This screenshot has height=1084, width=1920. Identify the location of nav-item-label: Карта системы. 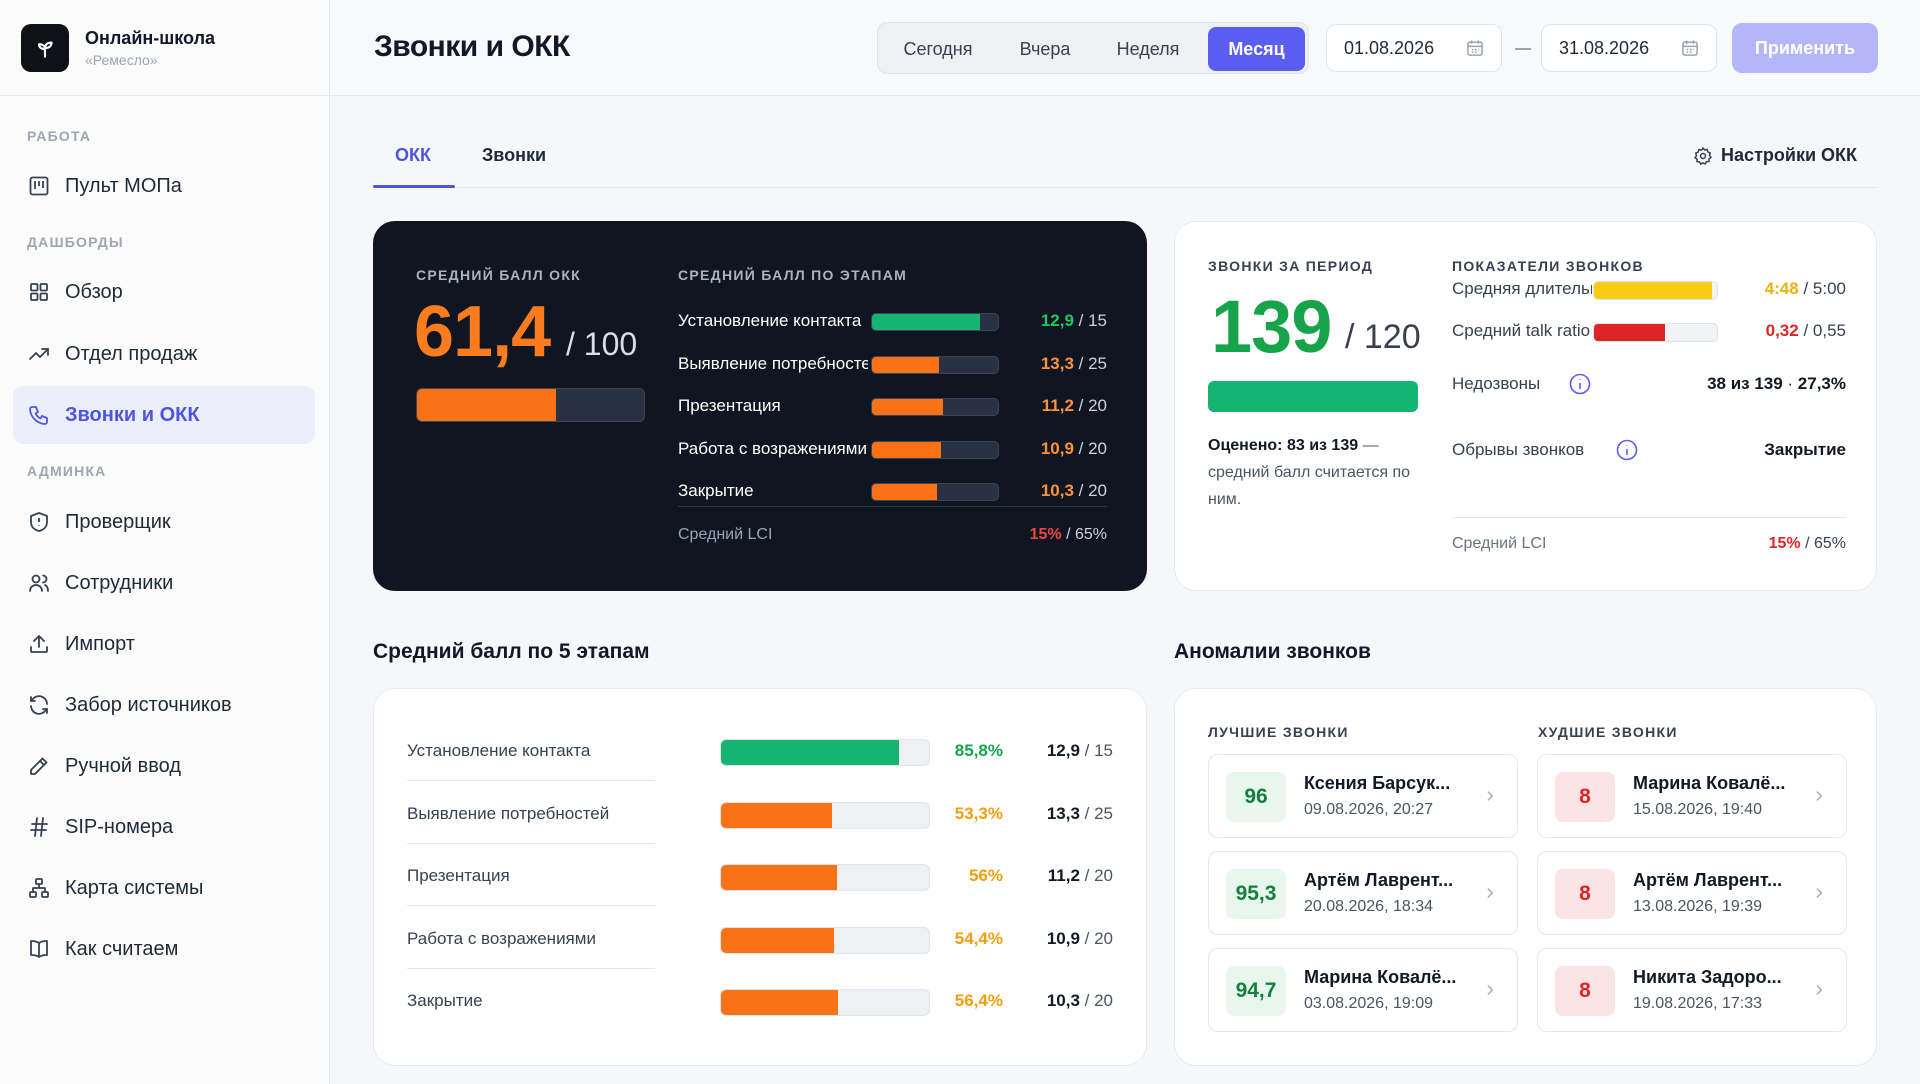
(134, 887).